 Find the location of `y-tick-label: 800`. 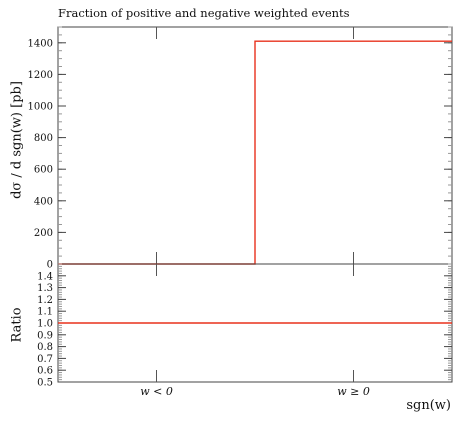

y-tick-label: 800 is located at coordinates (43, 138).